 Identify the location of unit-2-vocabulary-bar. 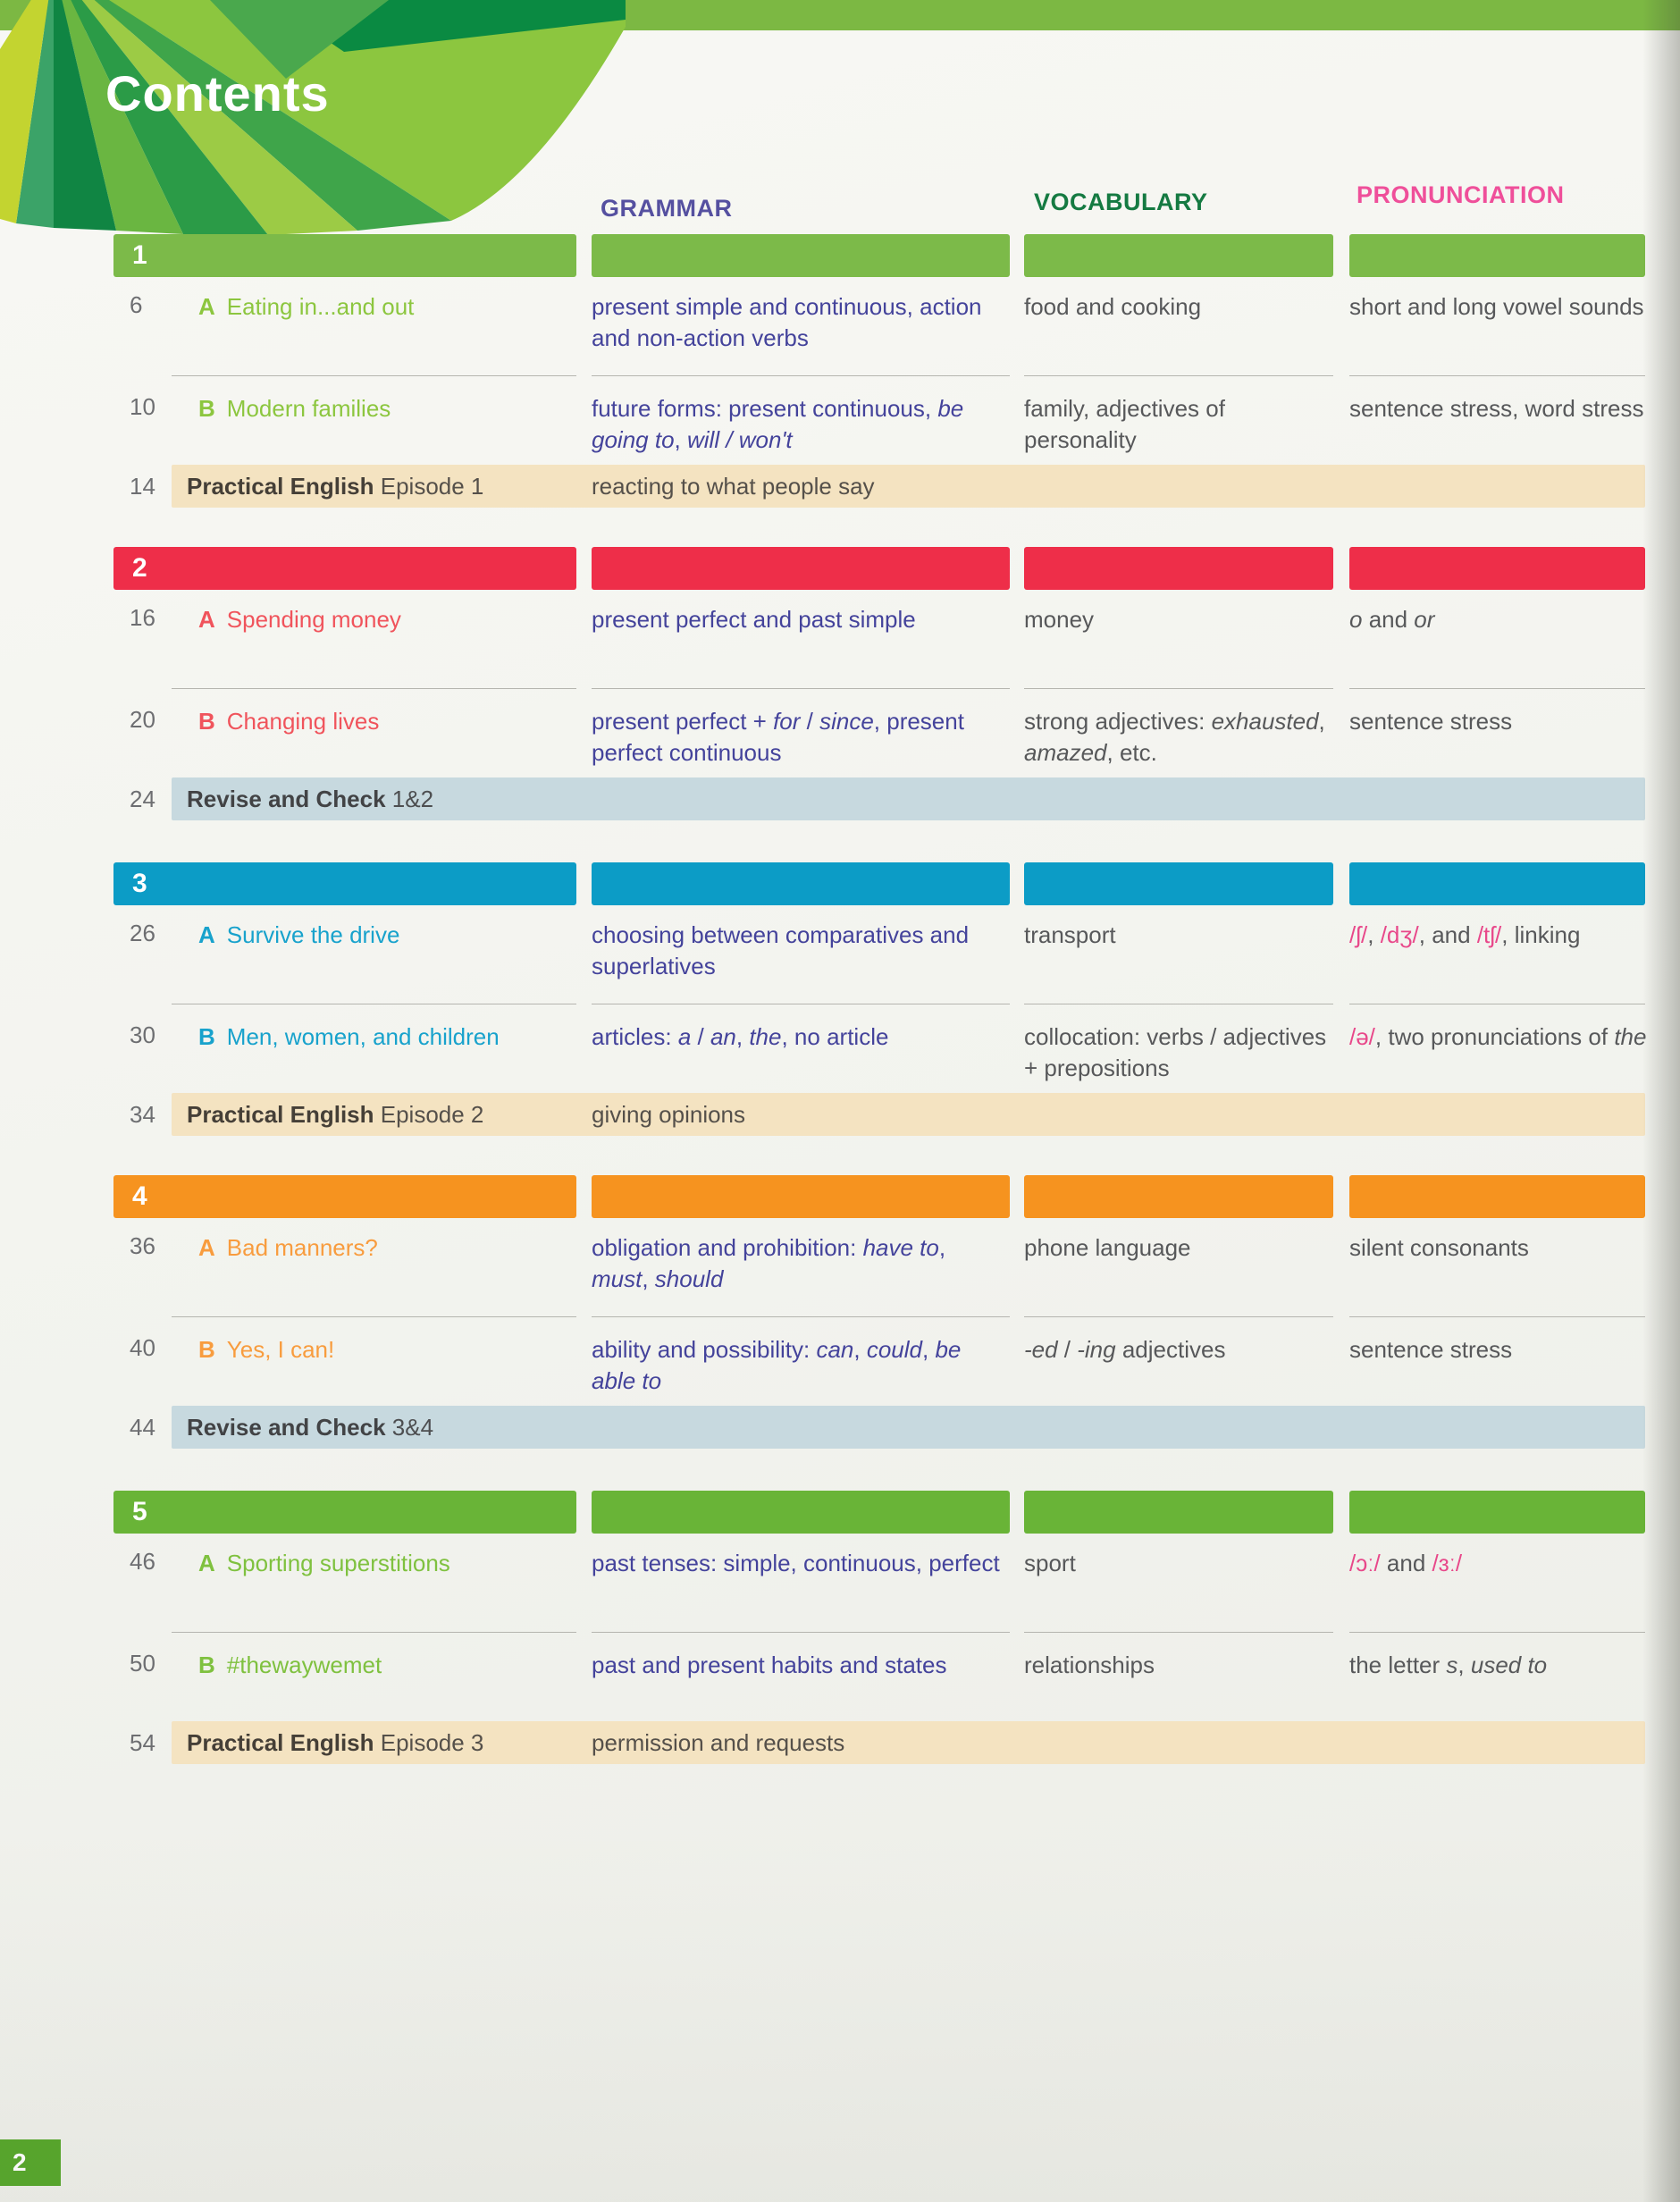
(1178, 568).